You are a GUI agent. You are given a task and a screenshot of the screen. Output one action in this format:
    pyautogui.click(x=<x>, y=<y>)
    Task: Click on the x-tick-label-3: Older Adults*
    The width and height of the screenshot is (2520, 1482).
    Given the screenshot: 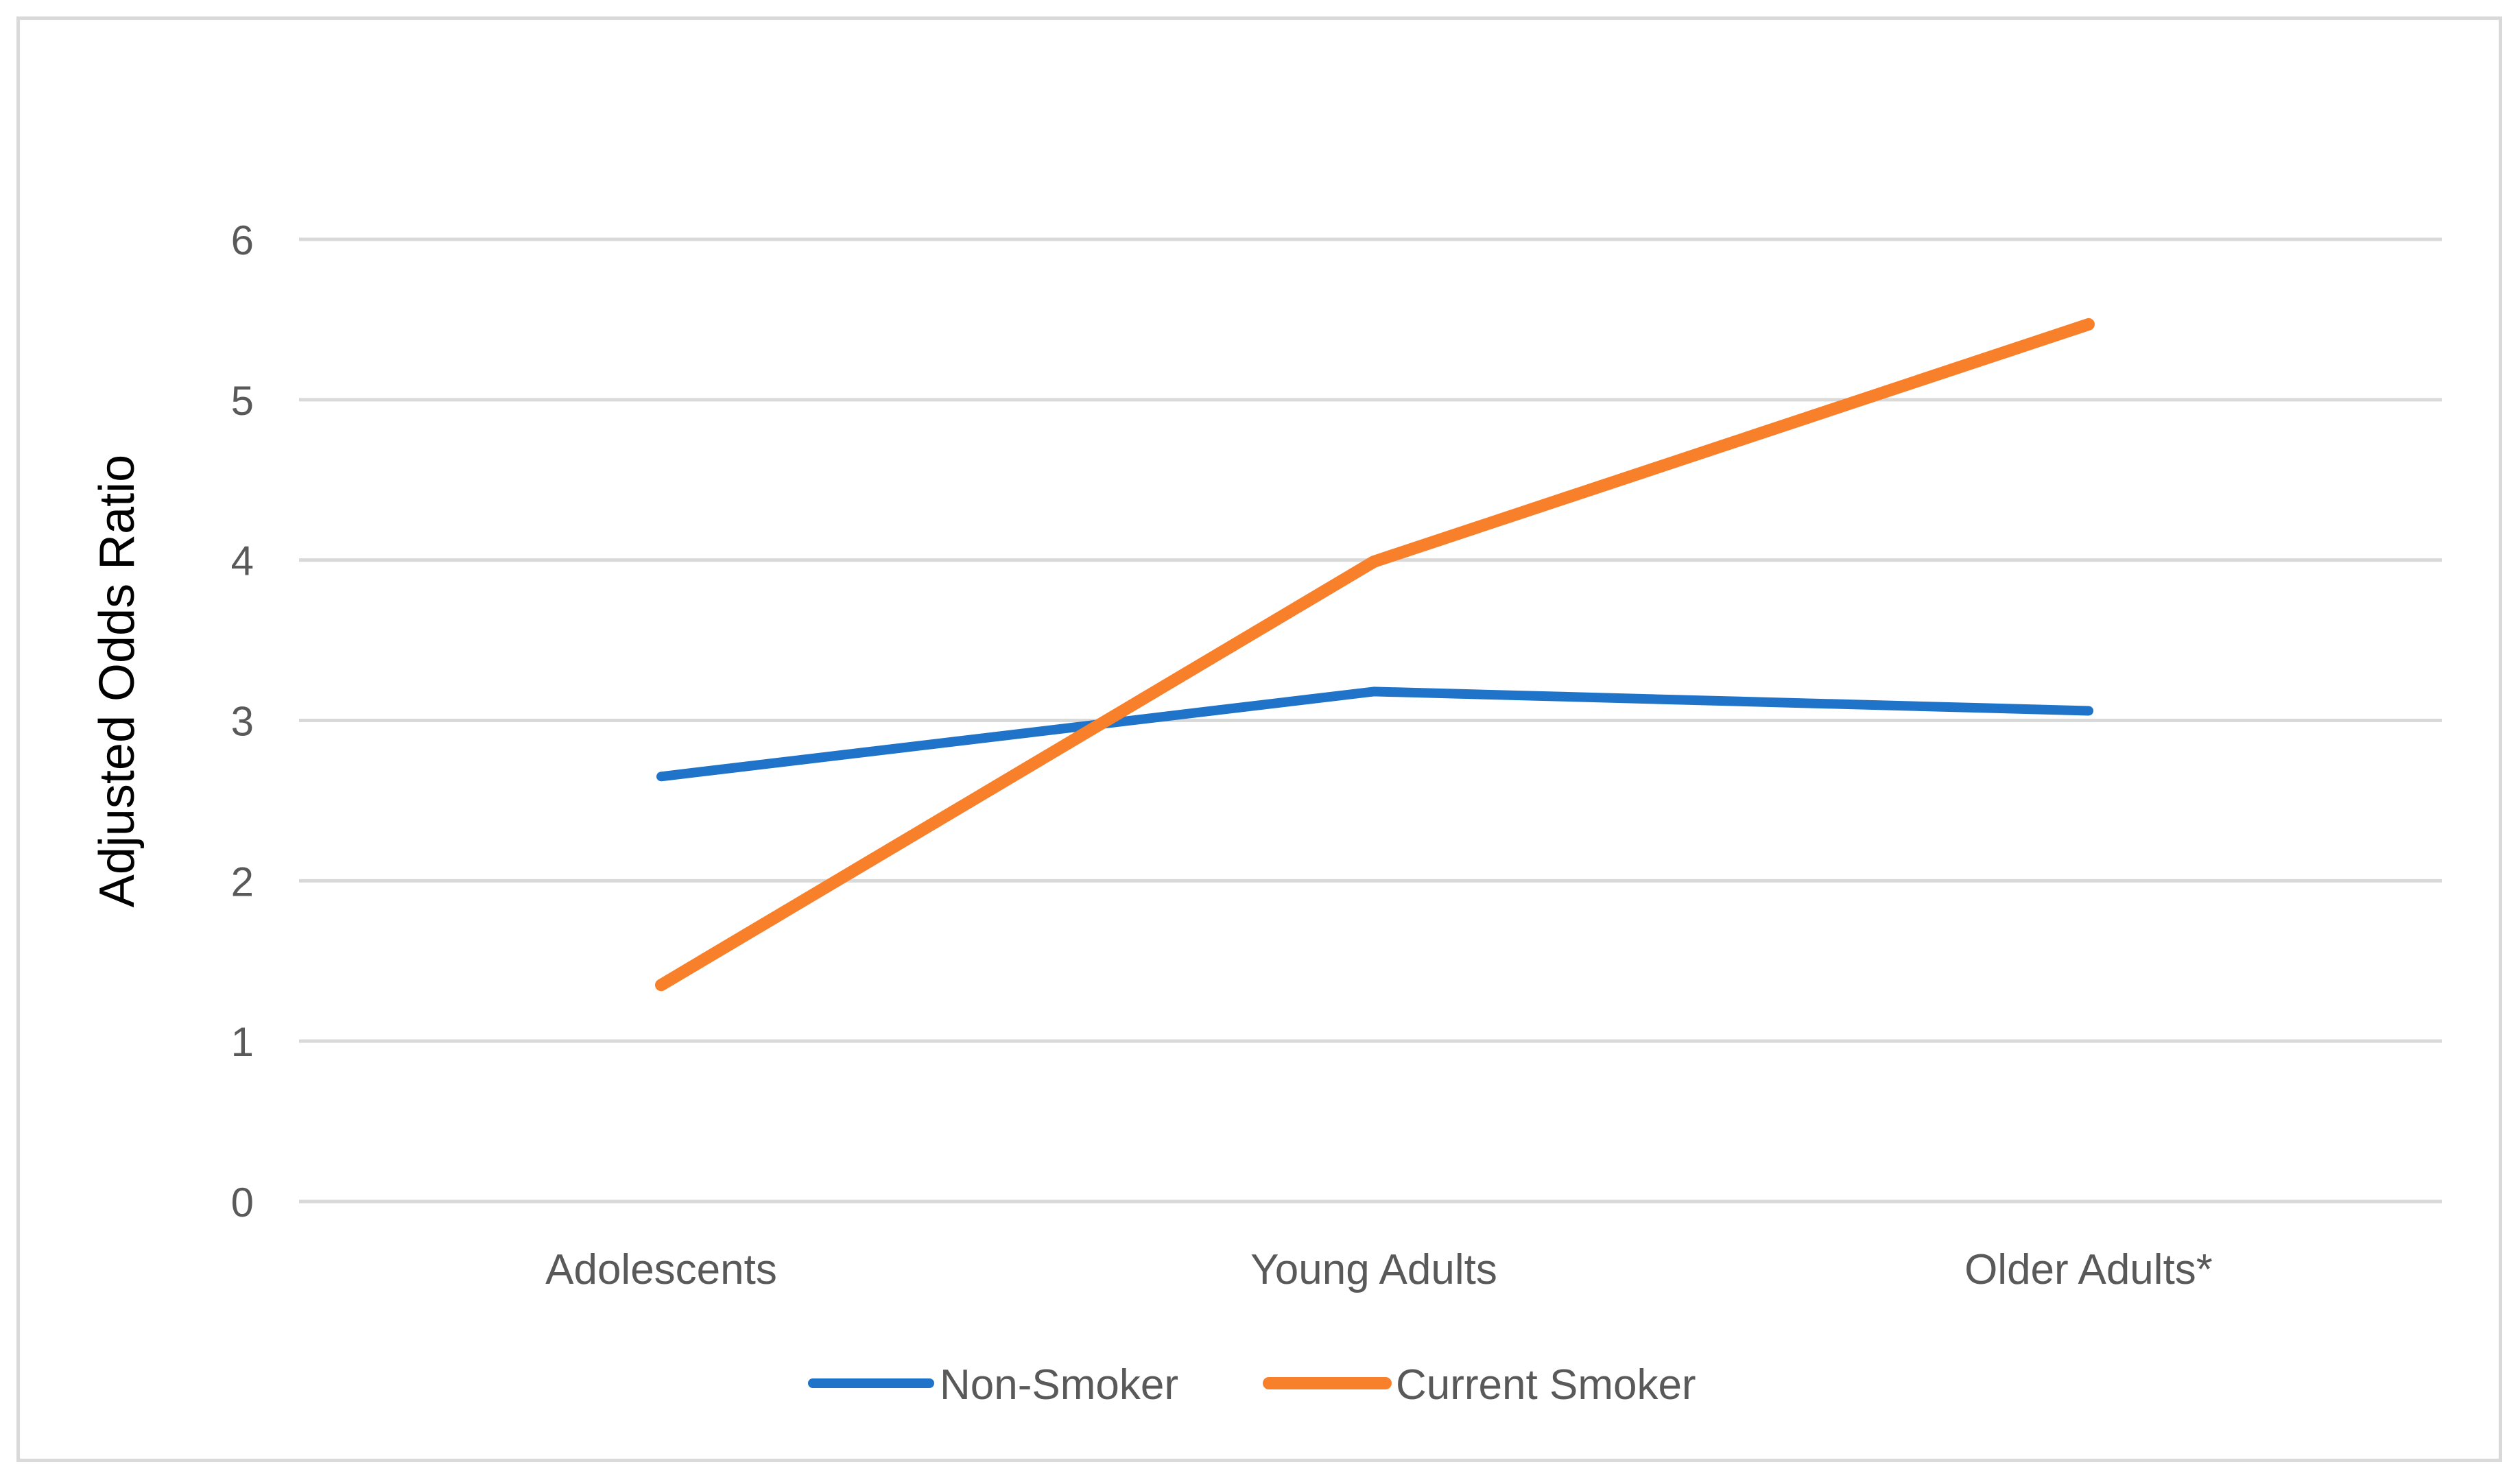 What is the action you would take?
    pyautogui.click(x=2088, y=1269)
    